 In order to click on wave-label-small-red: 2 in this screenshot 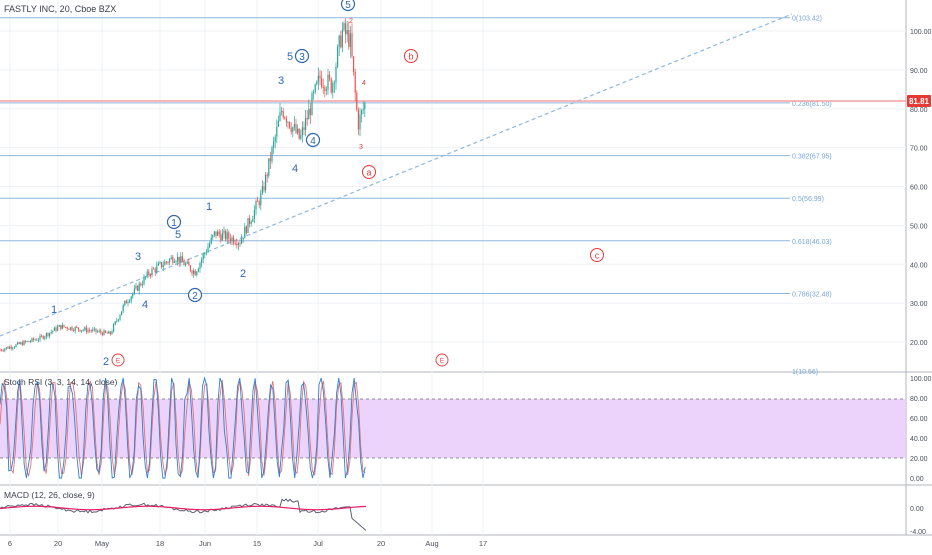, I will do `click(351, 21)`.